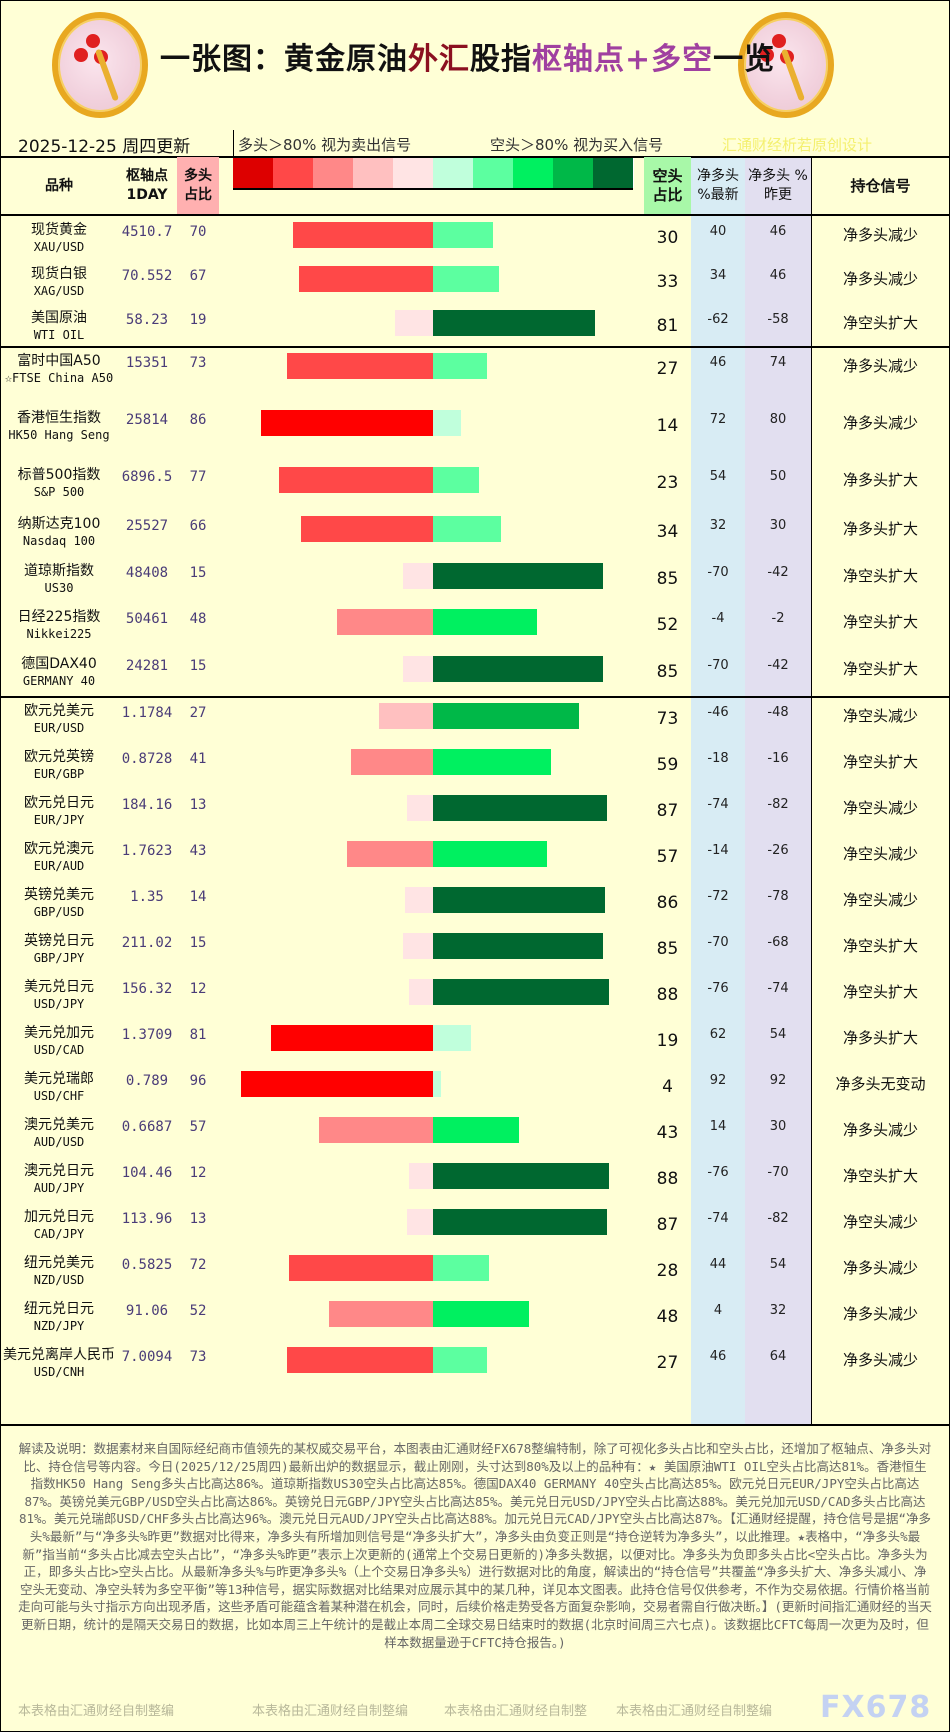  Describe the element at coordinates (59, 418) in the screenshot. I see `instrument-cn-name: 香港恒生指数` at that location.